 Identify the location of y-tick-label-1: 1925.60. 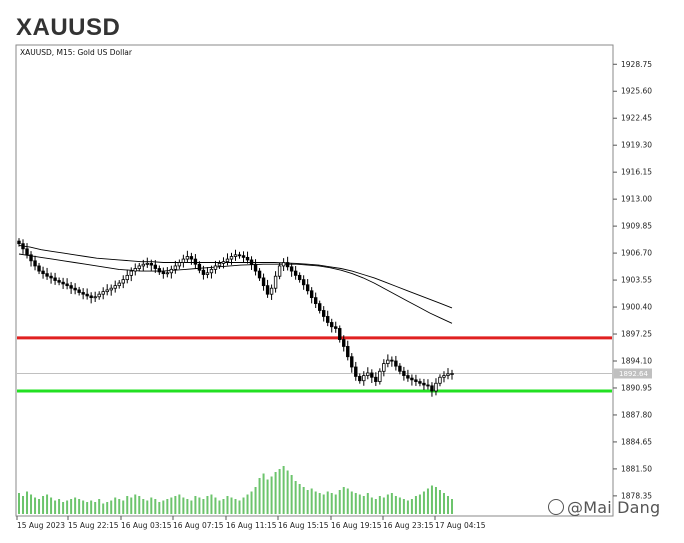
(636, 91).